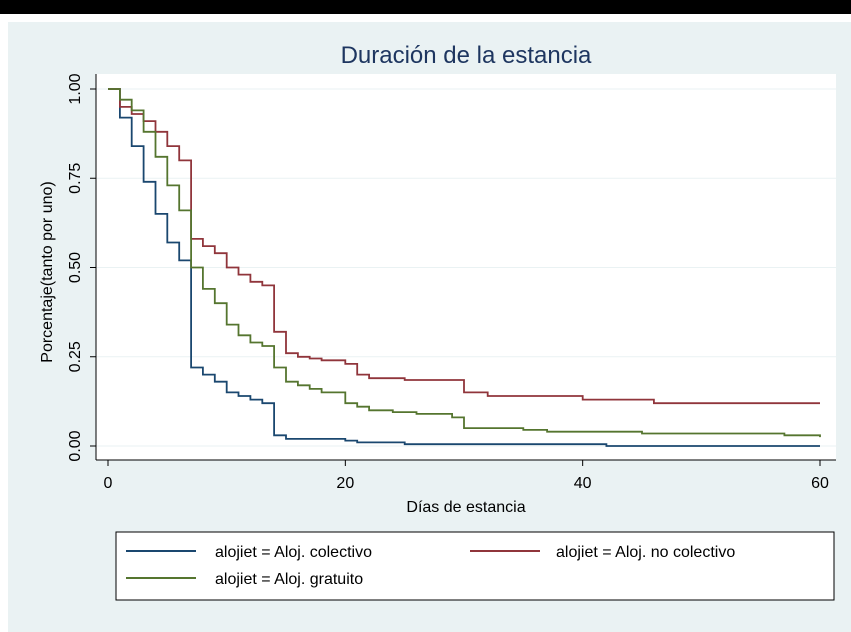  I want to click on x-tick-label: 60, so click(820, 483).